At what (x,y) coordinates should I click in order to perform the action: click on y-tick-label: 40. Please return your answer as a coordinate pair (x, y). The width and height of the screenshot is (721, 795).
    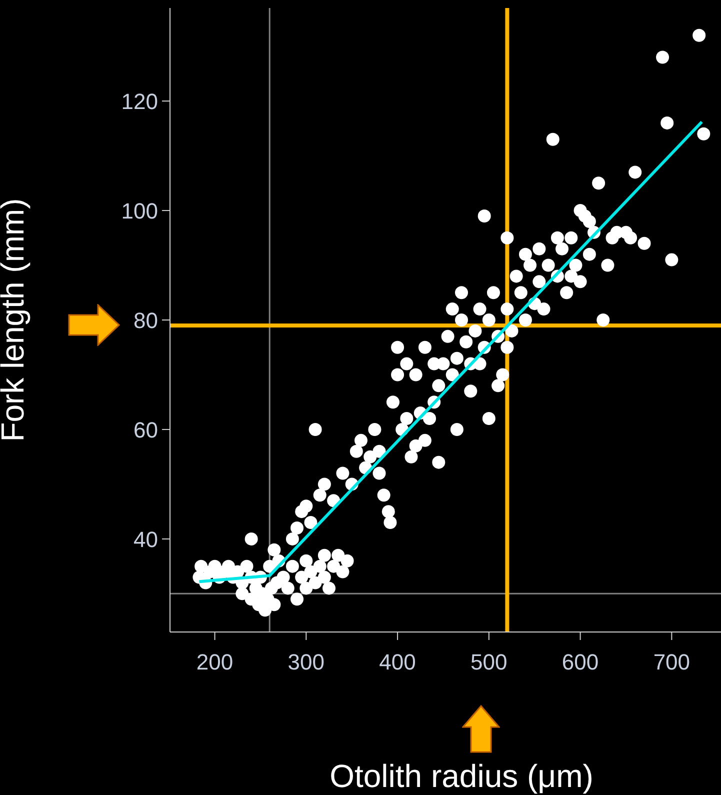
    Looking at the image, I should click on (146, 539).